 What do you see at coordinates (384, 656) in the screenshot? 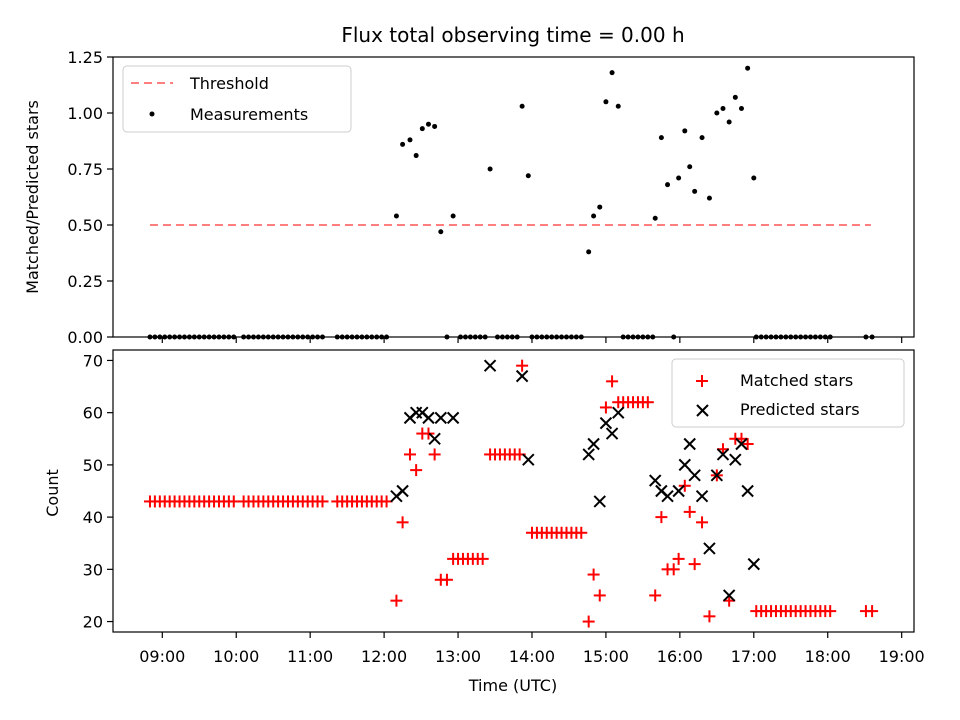
I see `x-tick-label: 12:00` at bounding box center [384, 656].